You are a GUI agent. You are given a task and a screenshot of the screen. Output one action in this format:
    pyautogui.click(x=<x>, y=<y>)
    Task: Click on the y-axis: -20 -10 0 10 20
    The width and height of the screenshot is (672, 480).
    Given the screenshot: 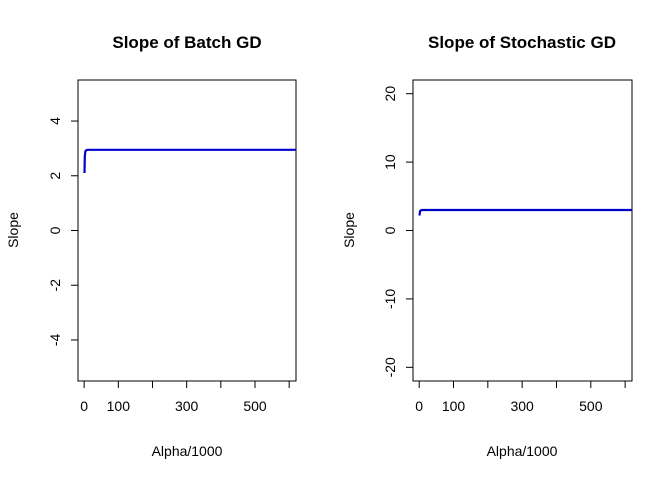 What is the action you would take?
    pyautogui.click(x=398, y=231)
    